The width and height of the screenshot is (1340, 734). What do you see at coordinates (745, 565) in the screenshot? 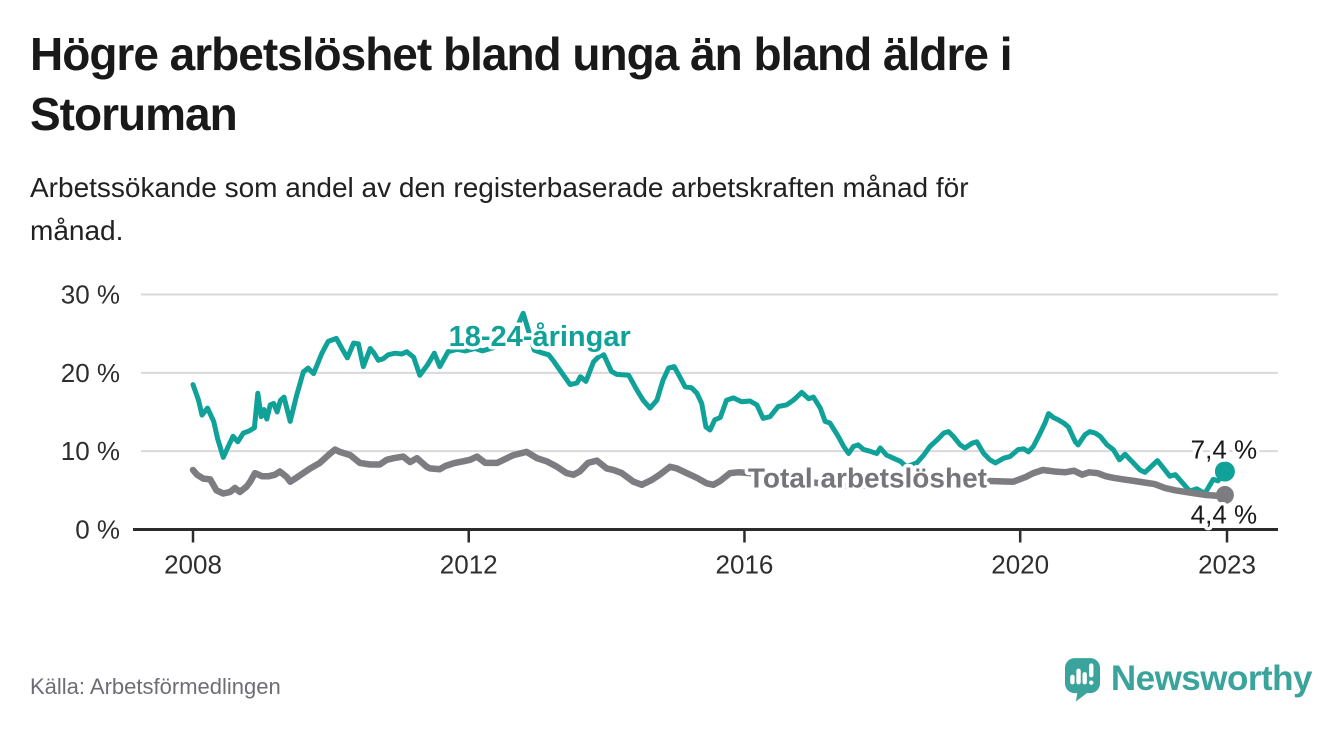
I see `x-tick-label-2016: 2016` at bounding box center [745, 565].